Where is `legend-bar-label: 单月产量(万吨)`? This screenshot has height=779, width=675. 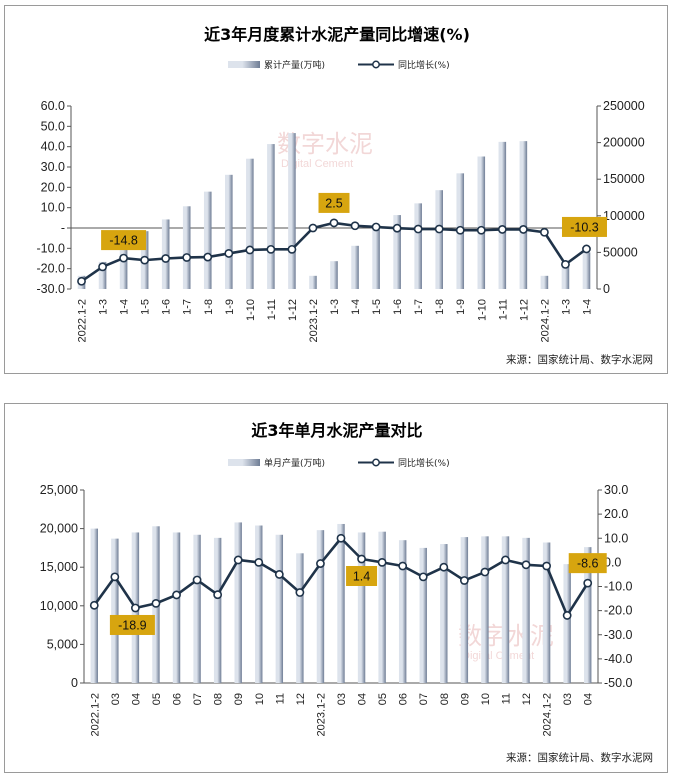
legend-bar-label: 单月产量(万吨) is located at coordinates (294, 463).